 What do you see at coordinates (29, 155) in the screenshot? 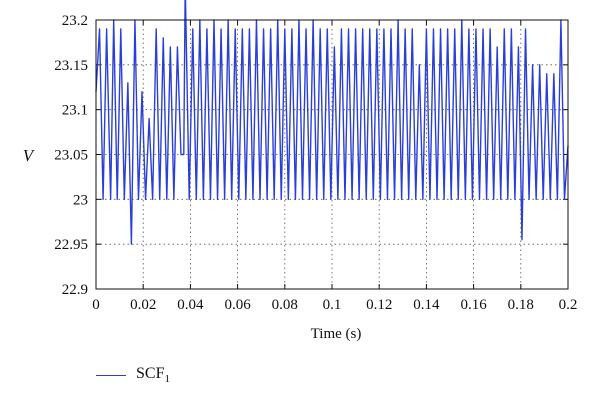
I see `y-axis-label: V` at bounding box center [29, 155].